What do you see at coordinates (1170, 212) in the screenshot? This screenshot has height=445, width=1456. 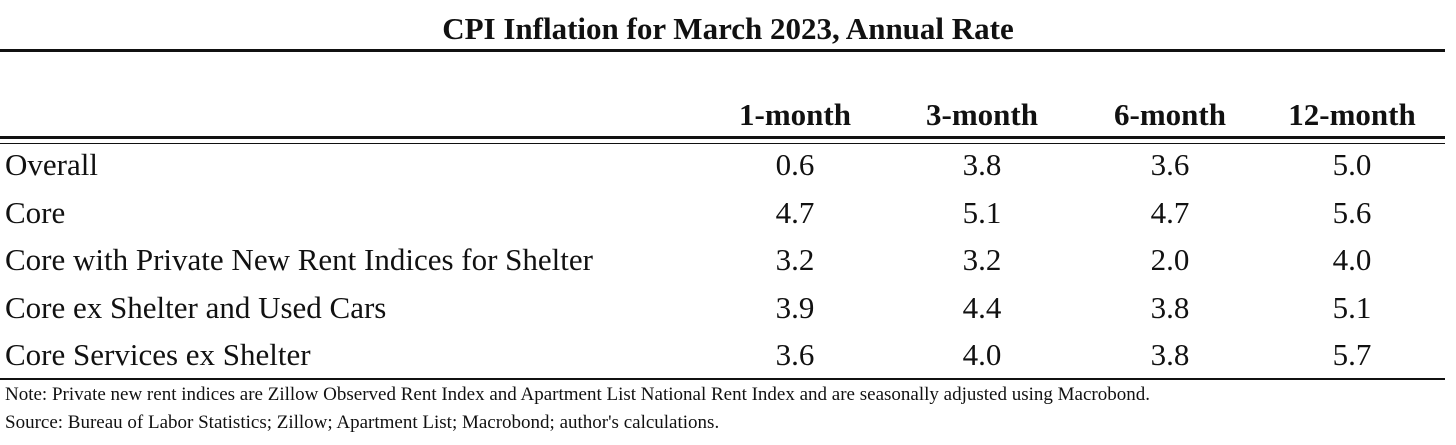 I see `table-cell-6-month: 4.7` at bounding box center [1170, 212].